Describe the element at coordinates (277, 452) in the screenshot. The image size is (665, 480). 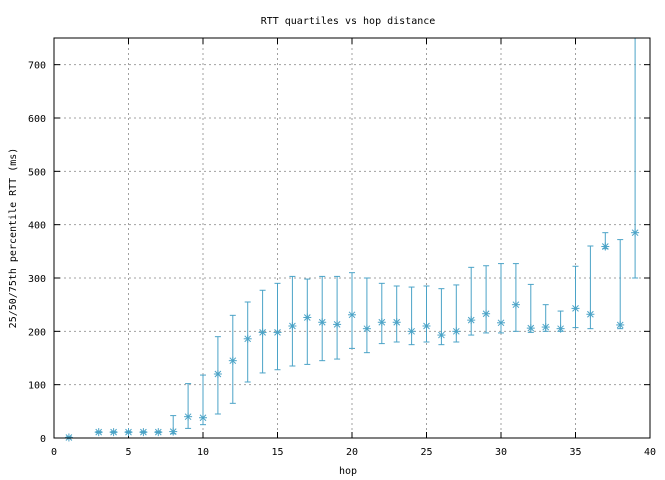
I see `x-tick-label: 15` at that location.